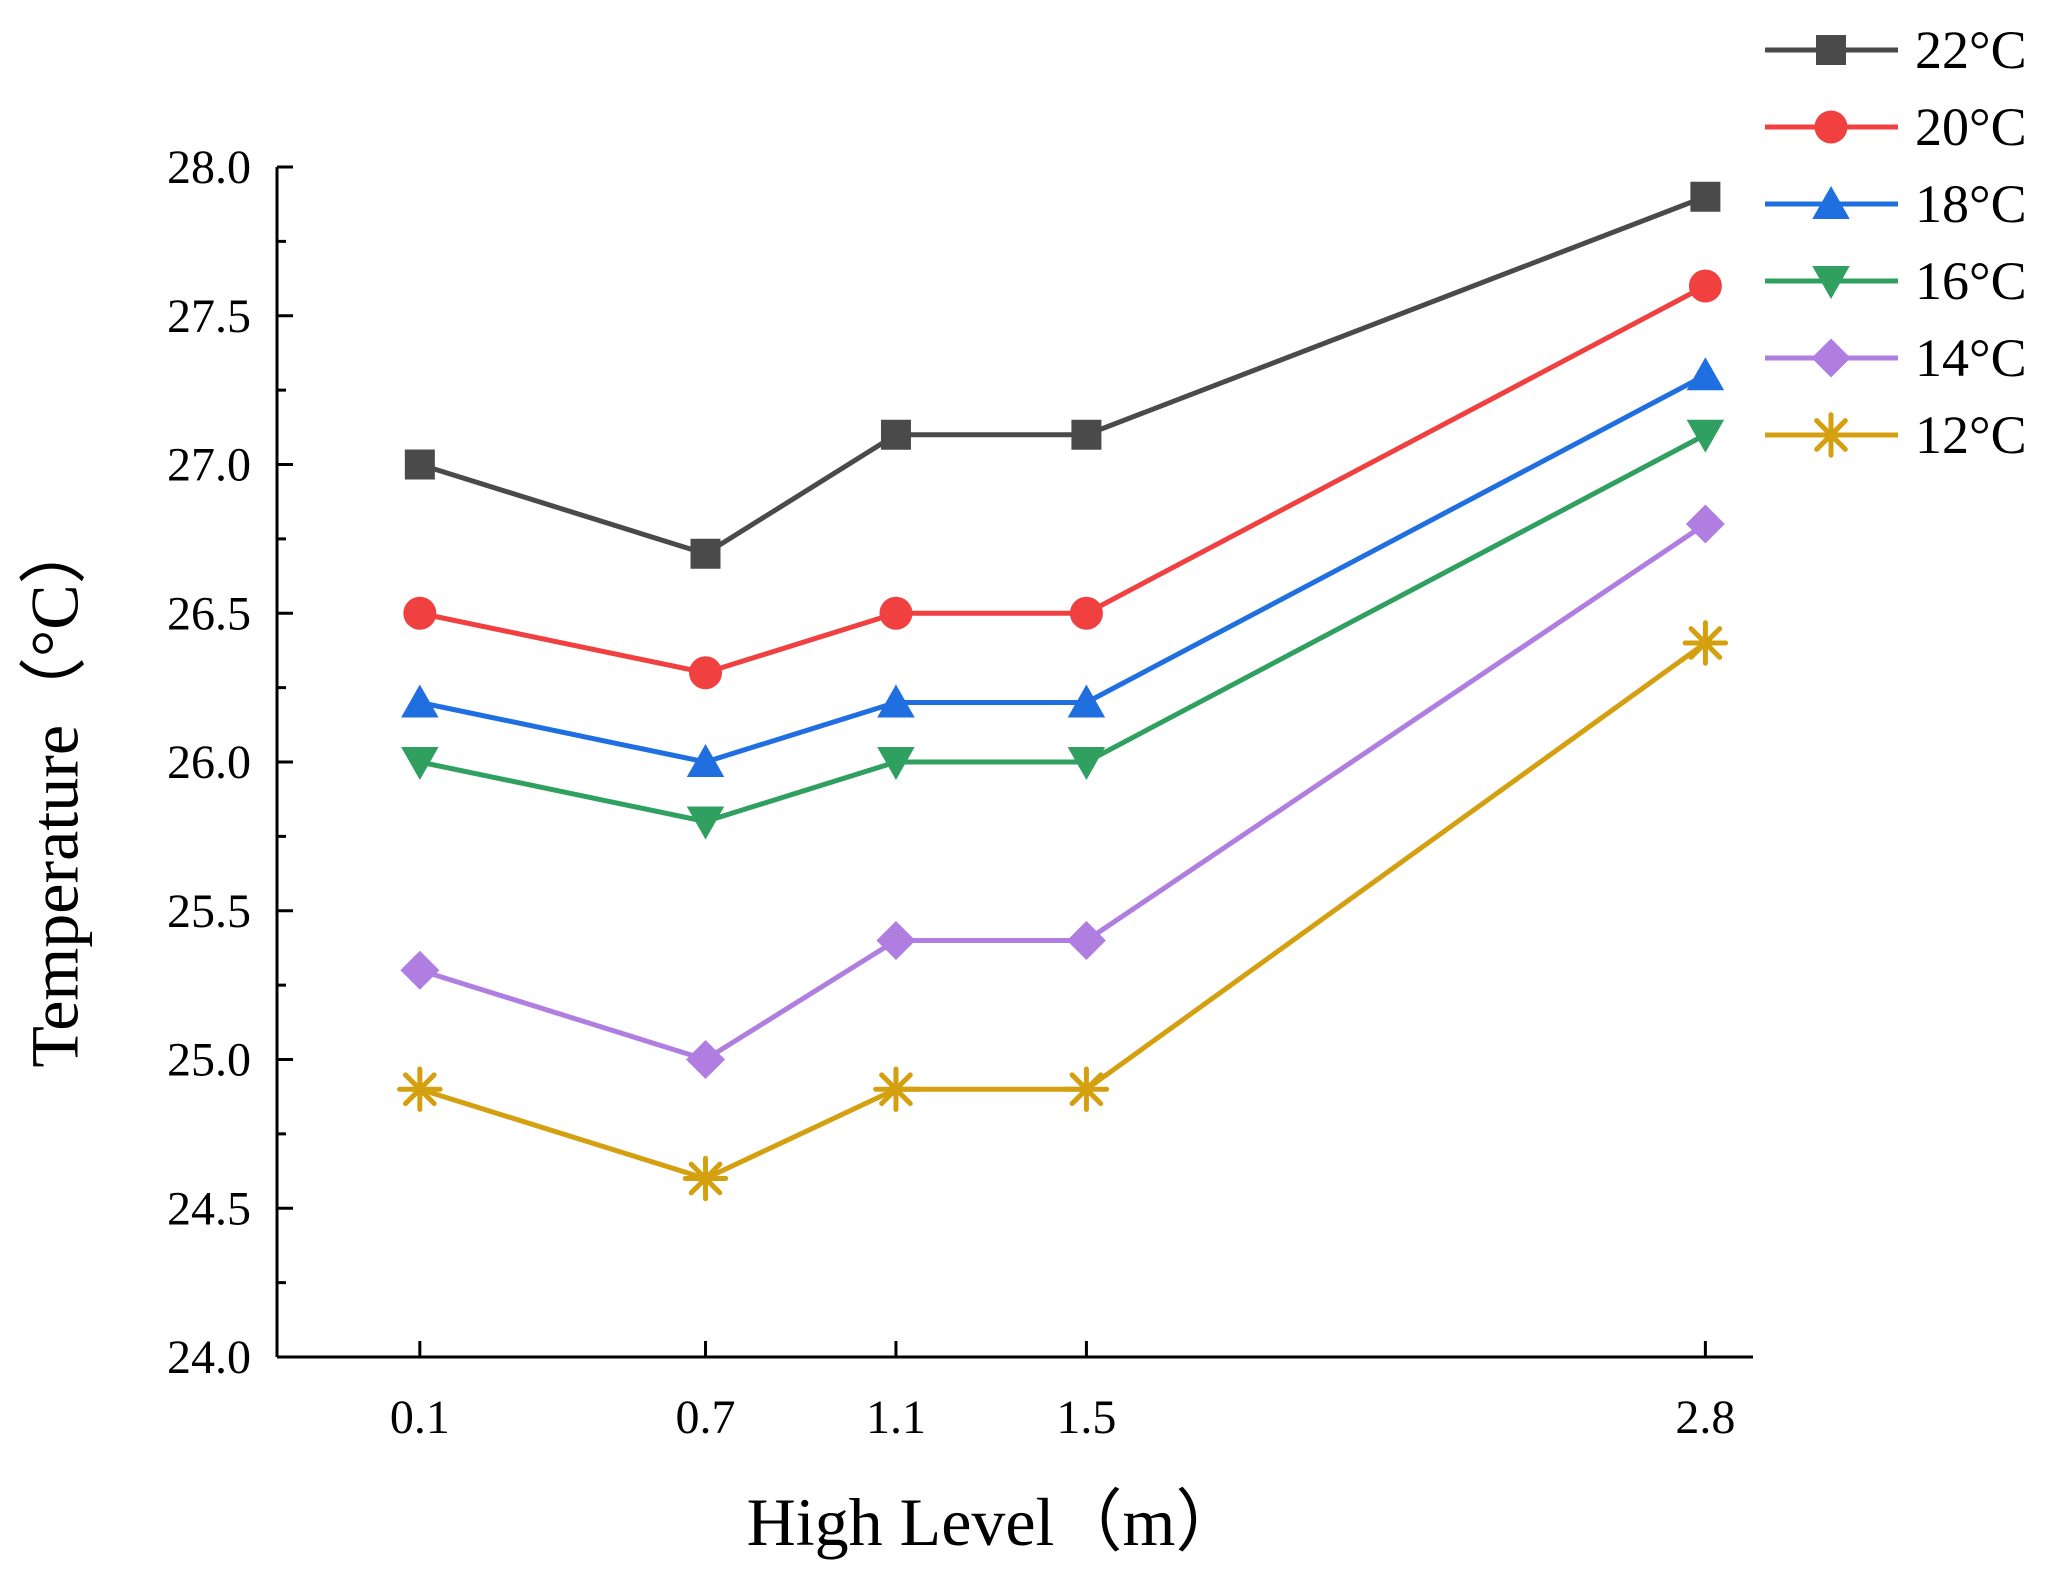 The width and height of the screenshot is (2059, 1577). Describe the element at coordinates (209, 1208) in the screenshot. I see `y-tick-label: 24.5` at that location.